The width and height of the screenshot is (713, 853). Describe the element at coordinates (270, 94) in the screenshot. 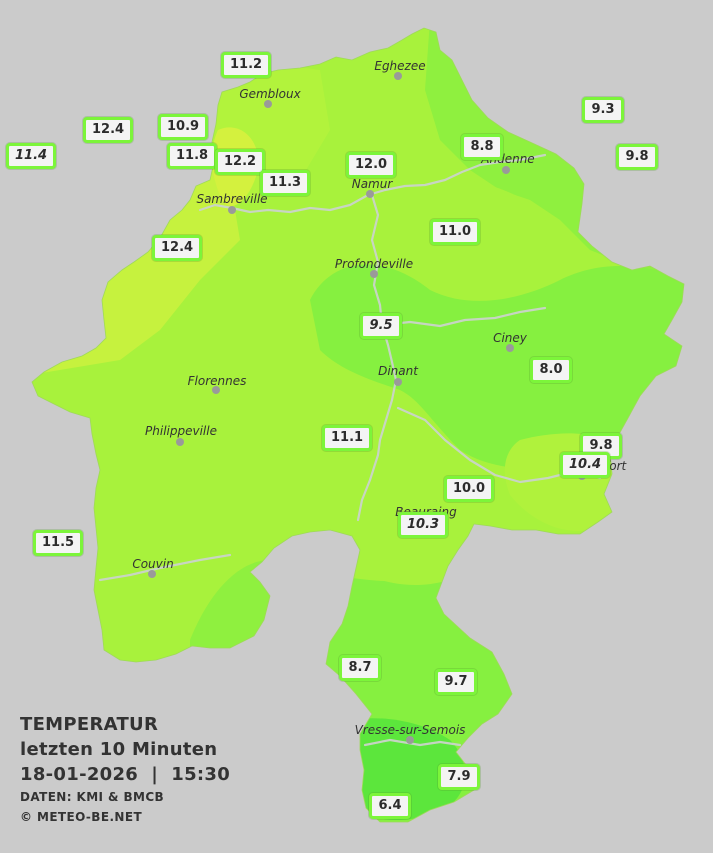

I see `city-label: Gembloux` at that location.